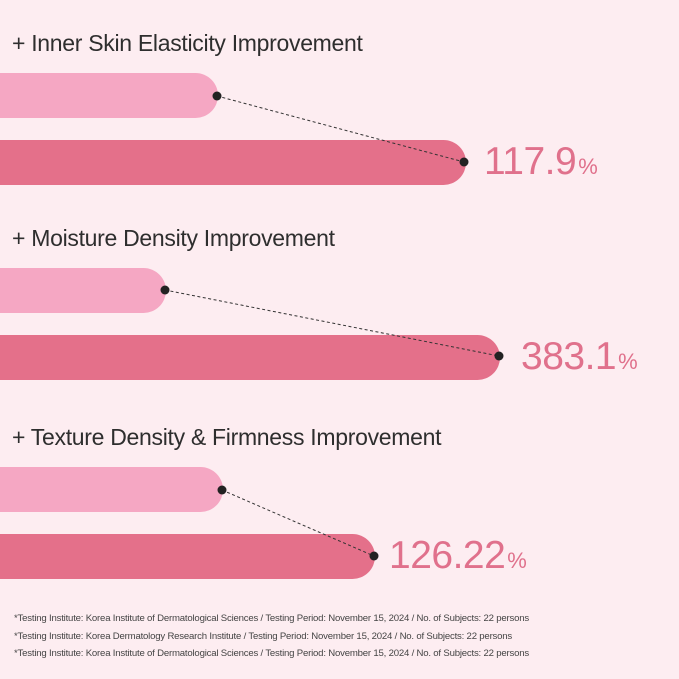 The image size is (679, 679). I want to click on group-title: + Texture Density & Firmness Improvement, so click(227, 437).